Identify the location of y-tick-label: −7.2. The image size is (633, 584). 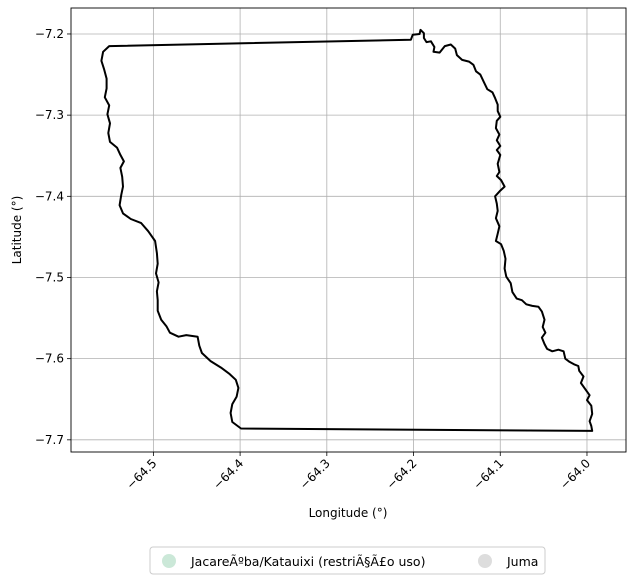
(49, 34).